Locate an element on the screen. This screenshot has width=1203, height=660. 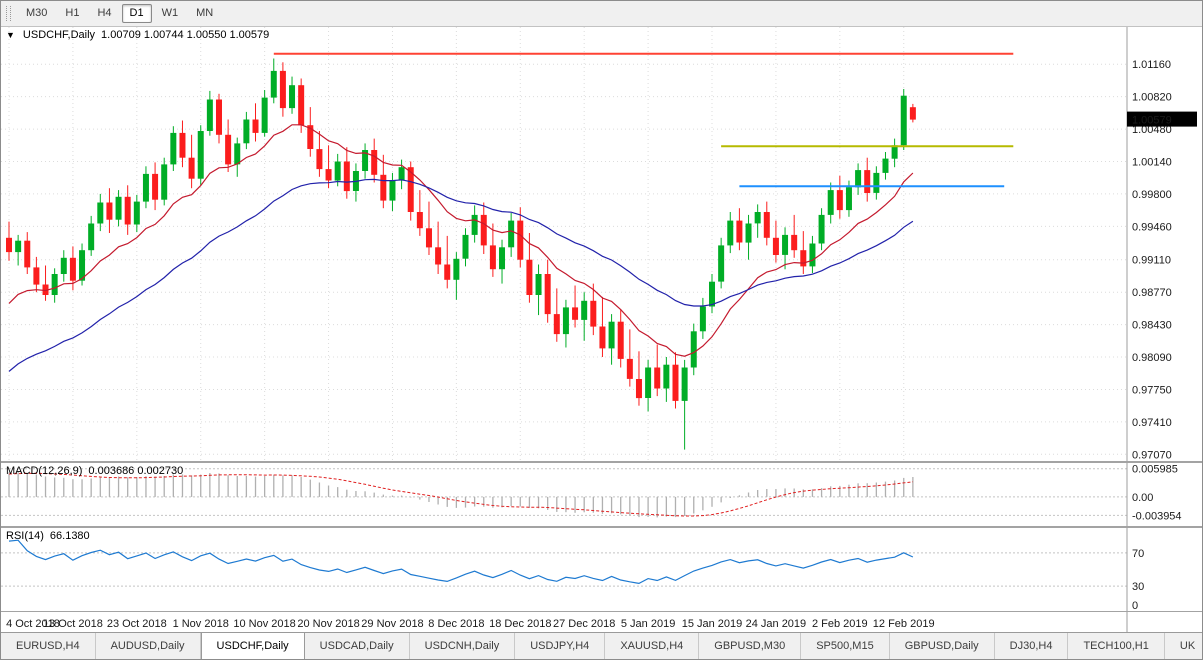
svg-text: 0.98090 is located at coordinates (1152, 358).